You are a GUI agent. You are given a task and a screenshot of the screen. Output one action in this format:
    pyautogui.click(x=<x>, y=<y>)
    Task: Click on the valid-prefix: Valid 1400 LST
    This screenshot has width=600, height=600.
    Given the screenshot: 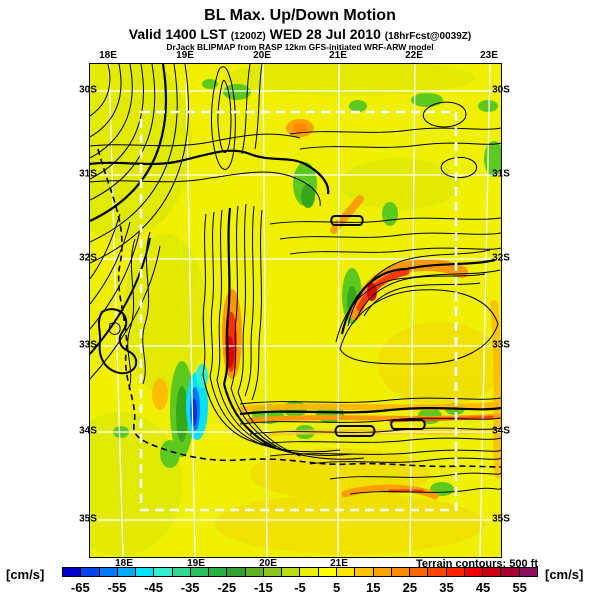 What is the action you would take?
    pyautogui.click(x=179, y=34)
    